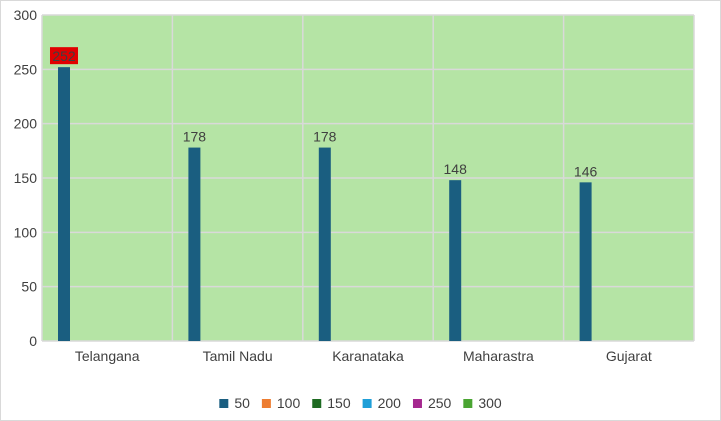 This screenshot has height=421, width=721. What do you see at coordinates (238, 356) in the screenshot?
I see `x-tick-label: Tamil Nadu` at bounding box center [238, 356].